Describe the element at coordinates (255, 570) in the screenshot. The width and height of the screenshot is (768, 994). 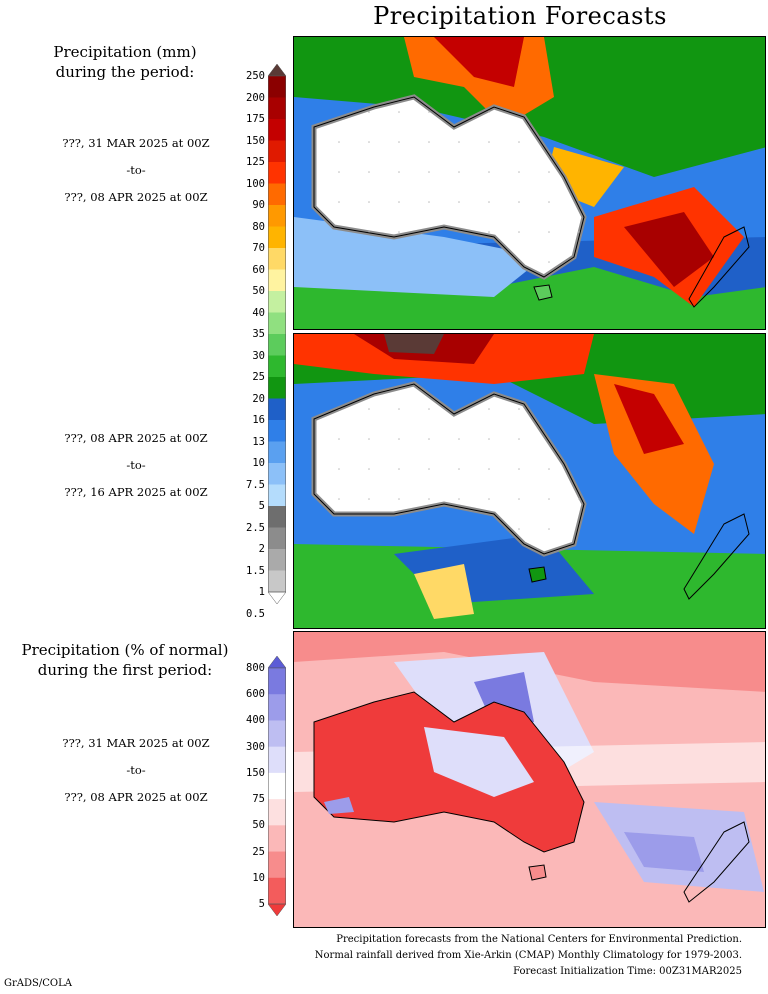
I see `colorbar-tick-label: 1.5` at that location.